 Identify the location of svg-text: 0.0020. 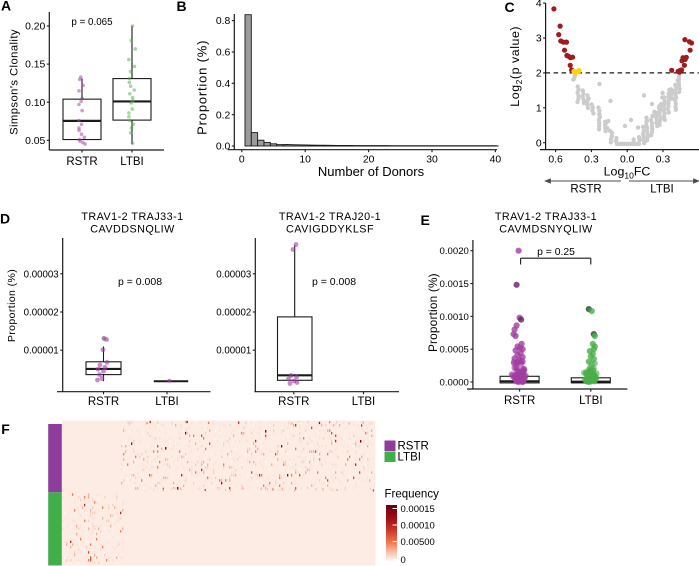
(454, 251).